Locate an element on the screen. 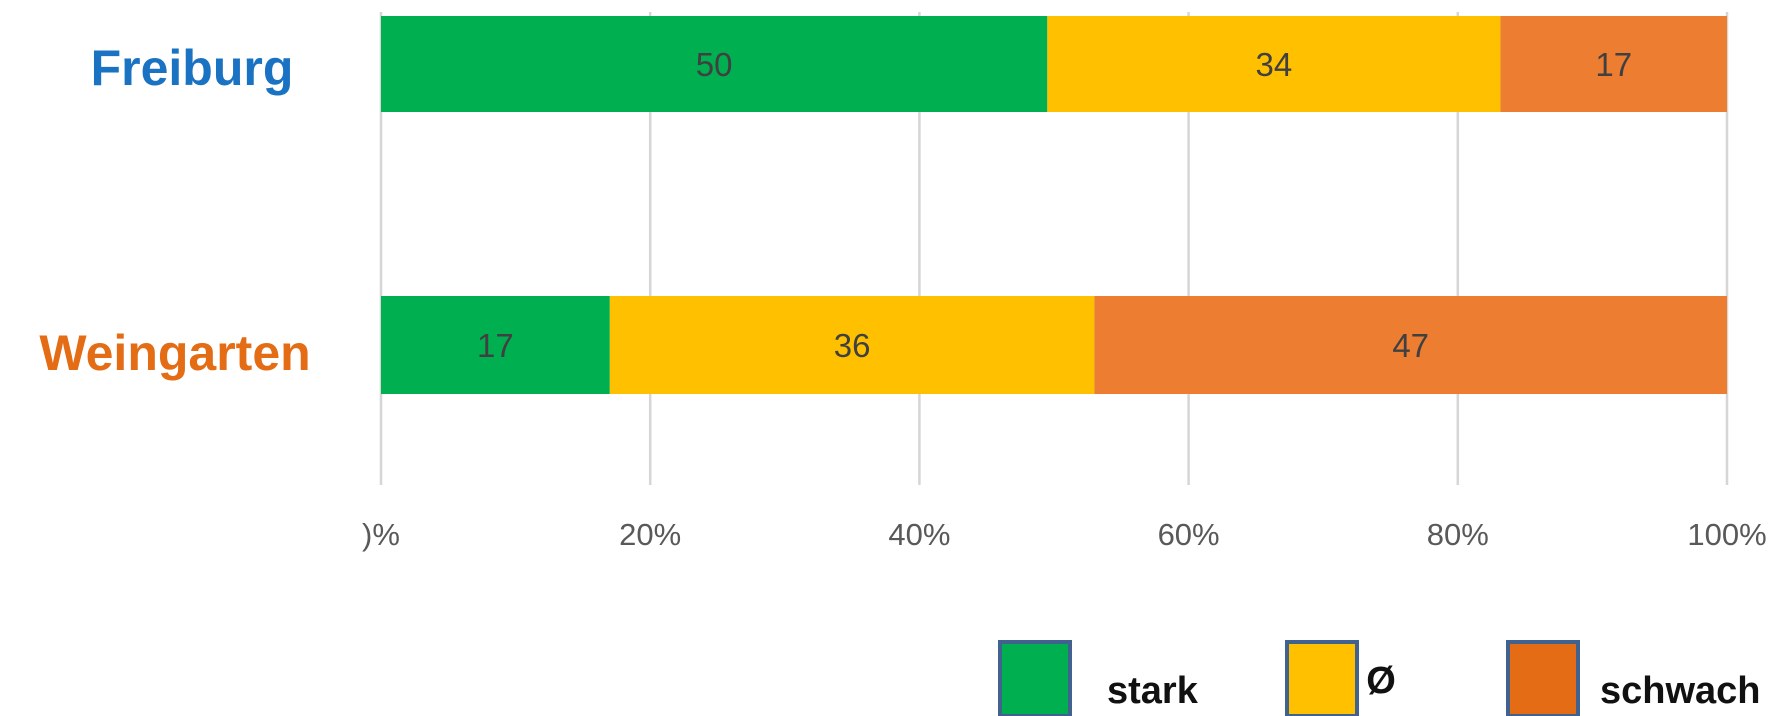 The height and width of the screenshot is (716, 1782). data-label: 47 is located at coordinates (1410, 345).